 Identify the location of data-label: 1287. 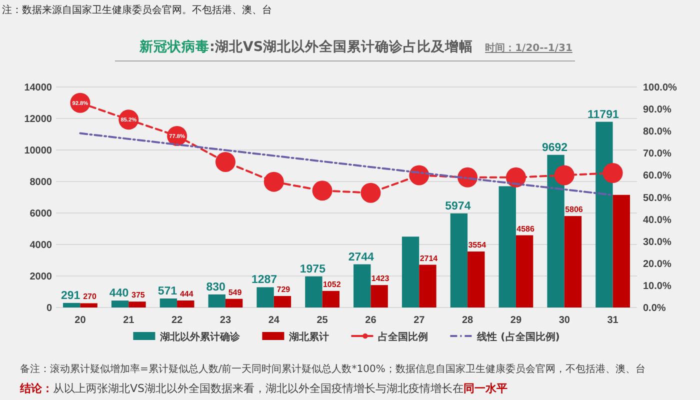
(264, 280).